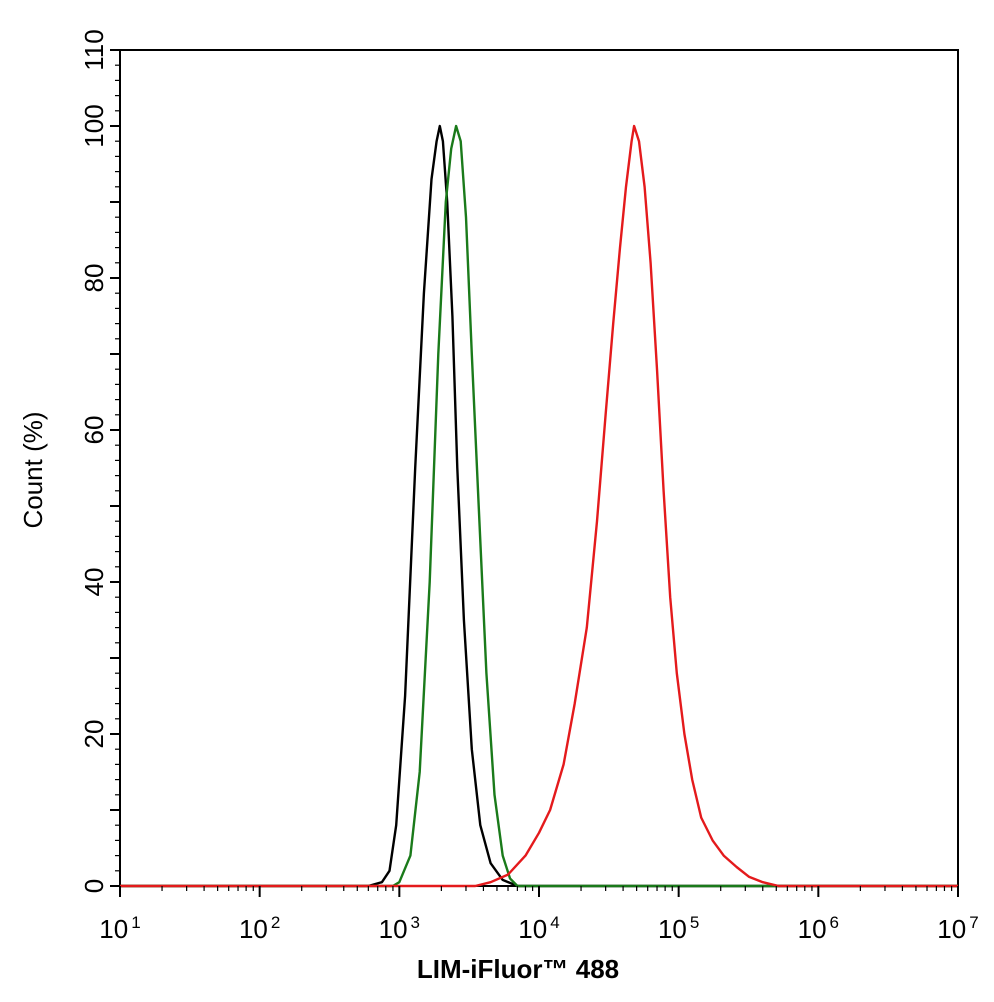 This screenshot has width=994, height=1002. I want to click on y-axis-title: Count (%), so click(33, 469).